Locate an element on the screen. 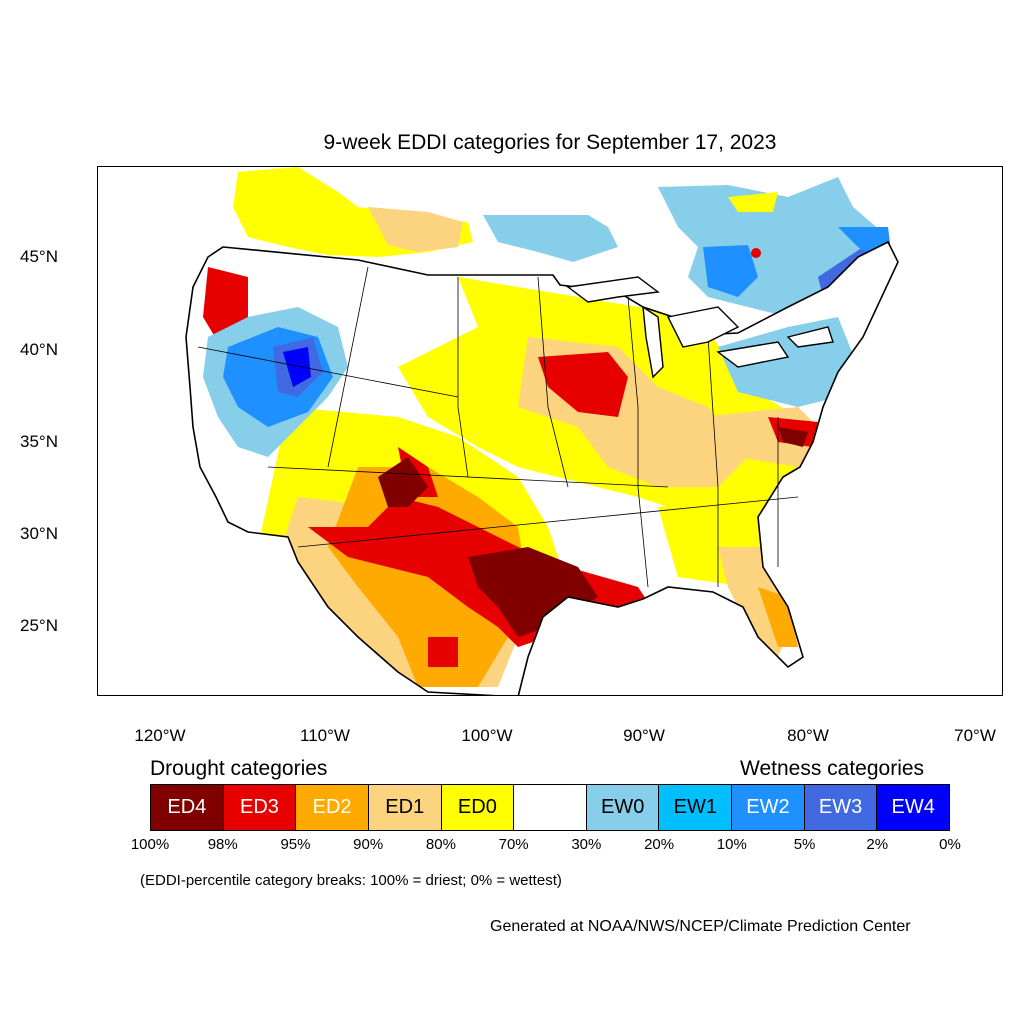 The width and height of the screenshot is (1024, 1024). wetness-heading: Wetness categories is located at coordinates (832, 768).